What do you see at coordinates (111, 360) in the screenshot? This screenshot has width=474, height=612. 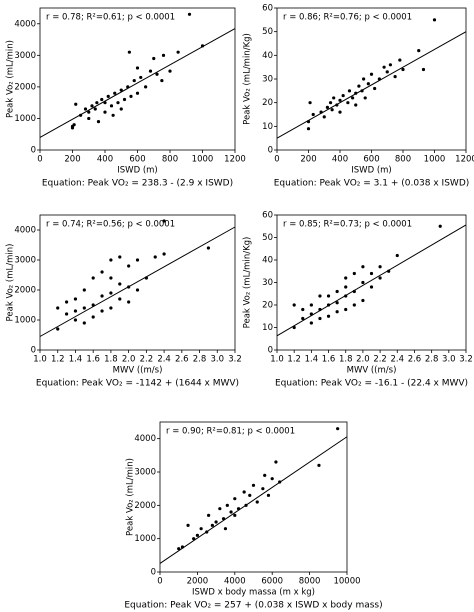 I see `x-tick-label: 1.8` at bounding box center [111, 360].